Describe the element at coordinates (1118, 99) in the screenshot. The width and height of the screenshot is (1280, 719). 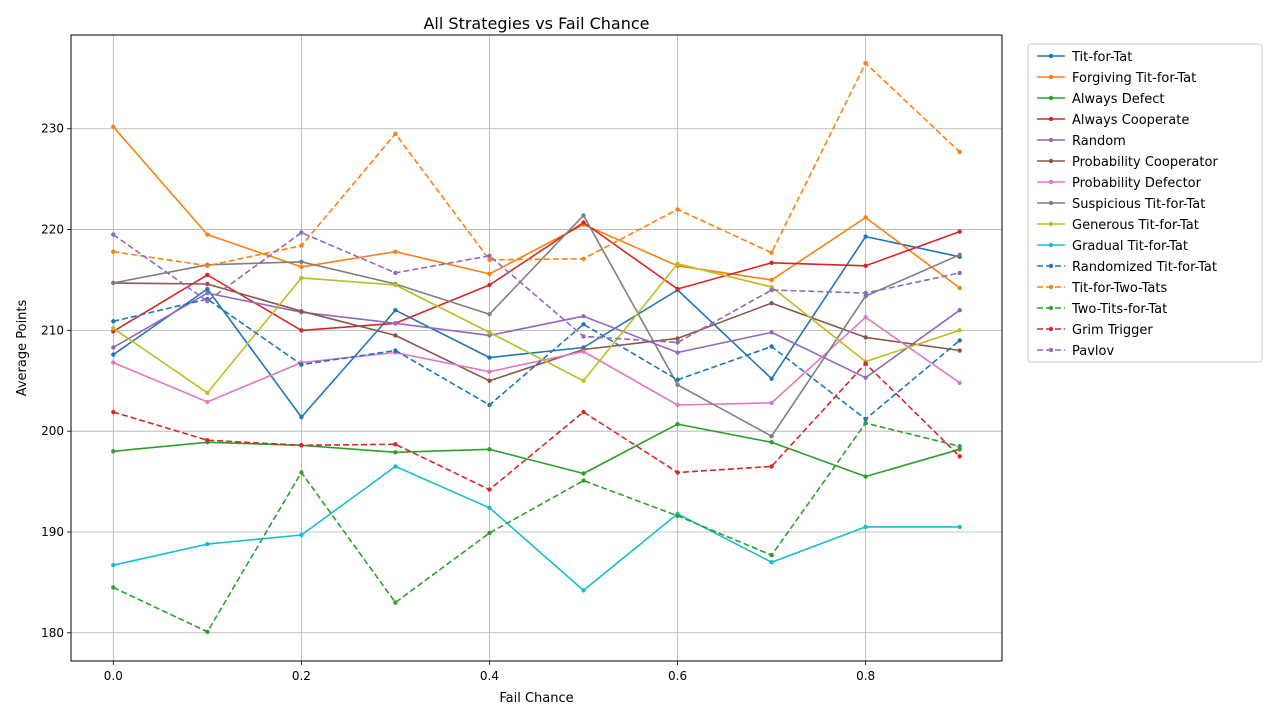
I see `legend-label: Always Defect` at that location.